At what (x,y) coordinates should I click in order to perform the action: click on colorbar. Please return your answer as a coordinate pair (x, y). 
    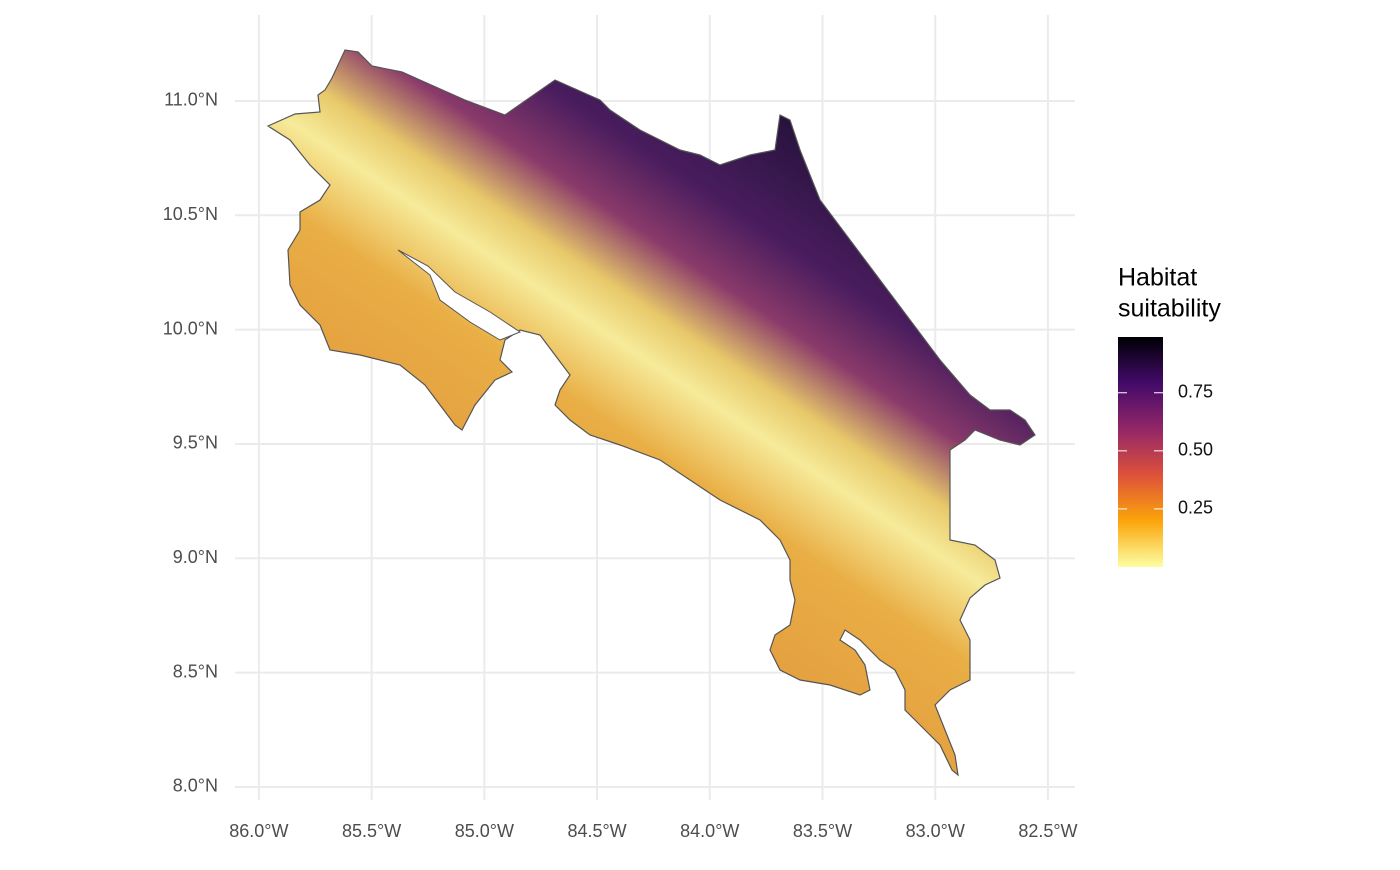
    Looking at the image, I should click on (1140, 452).